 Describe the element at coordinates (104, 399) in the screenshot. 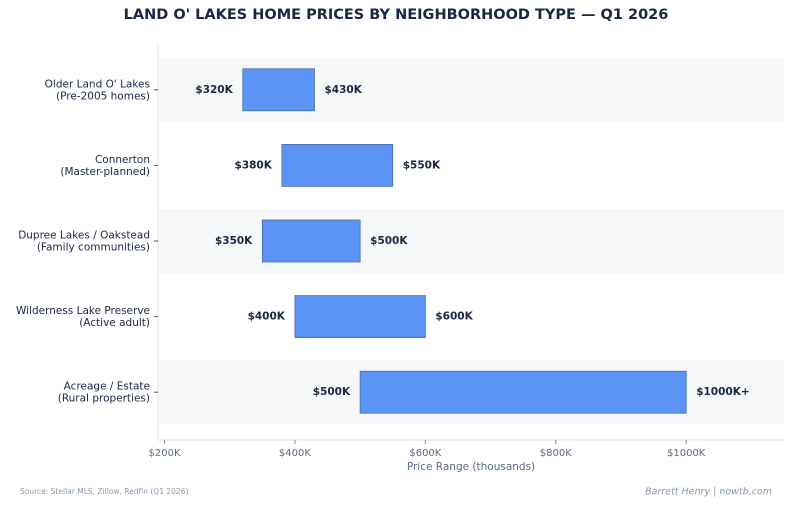

I see `y-tick-sublabel: (Rural properties)` at that location.